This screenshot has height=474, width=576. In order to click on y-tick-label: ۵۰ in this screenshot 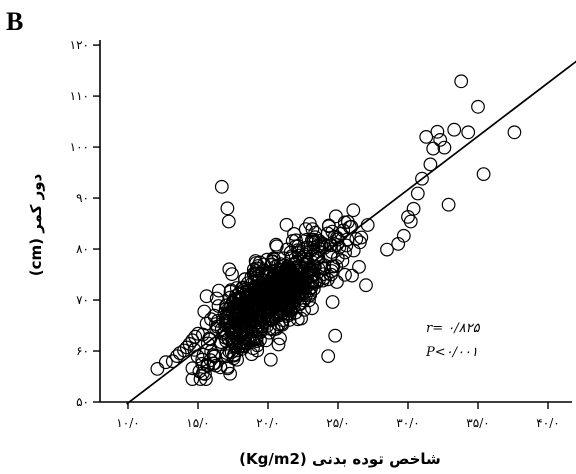, I will do `click(82, 402)`.